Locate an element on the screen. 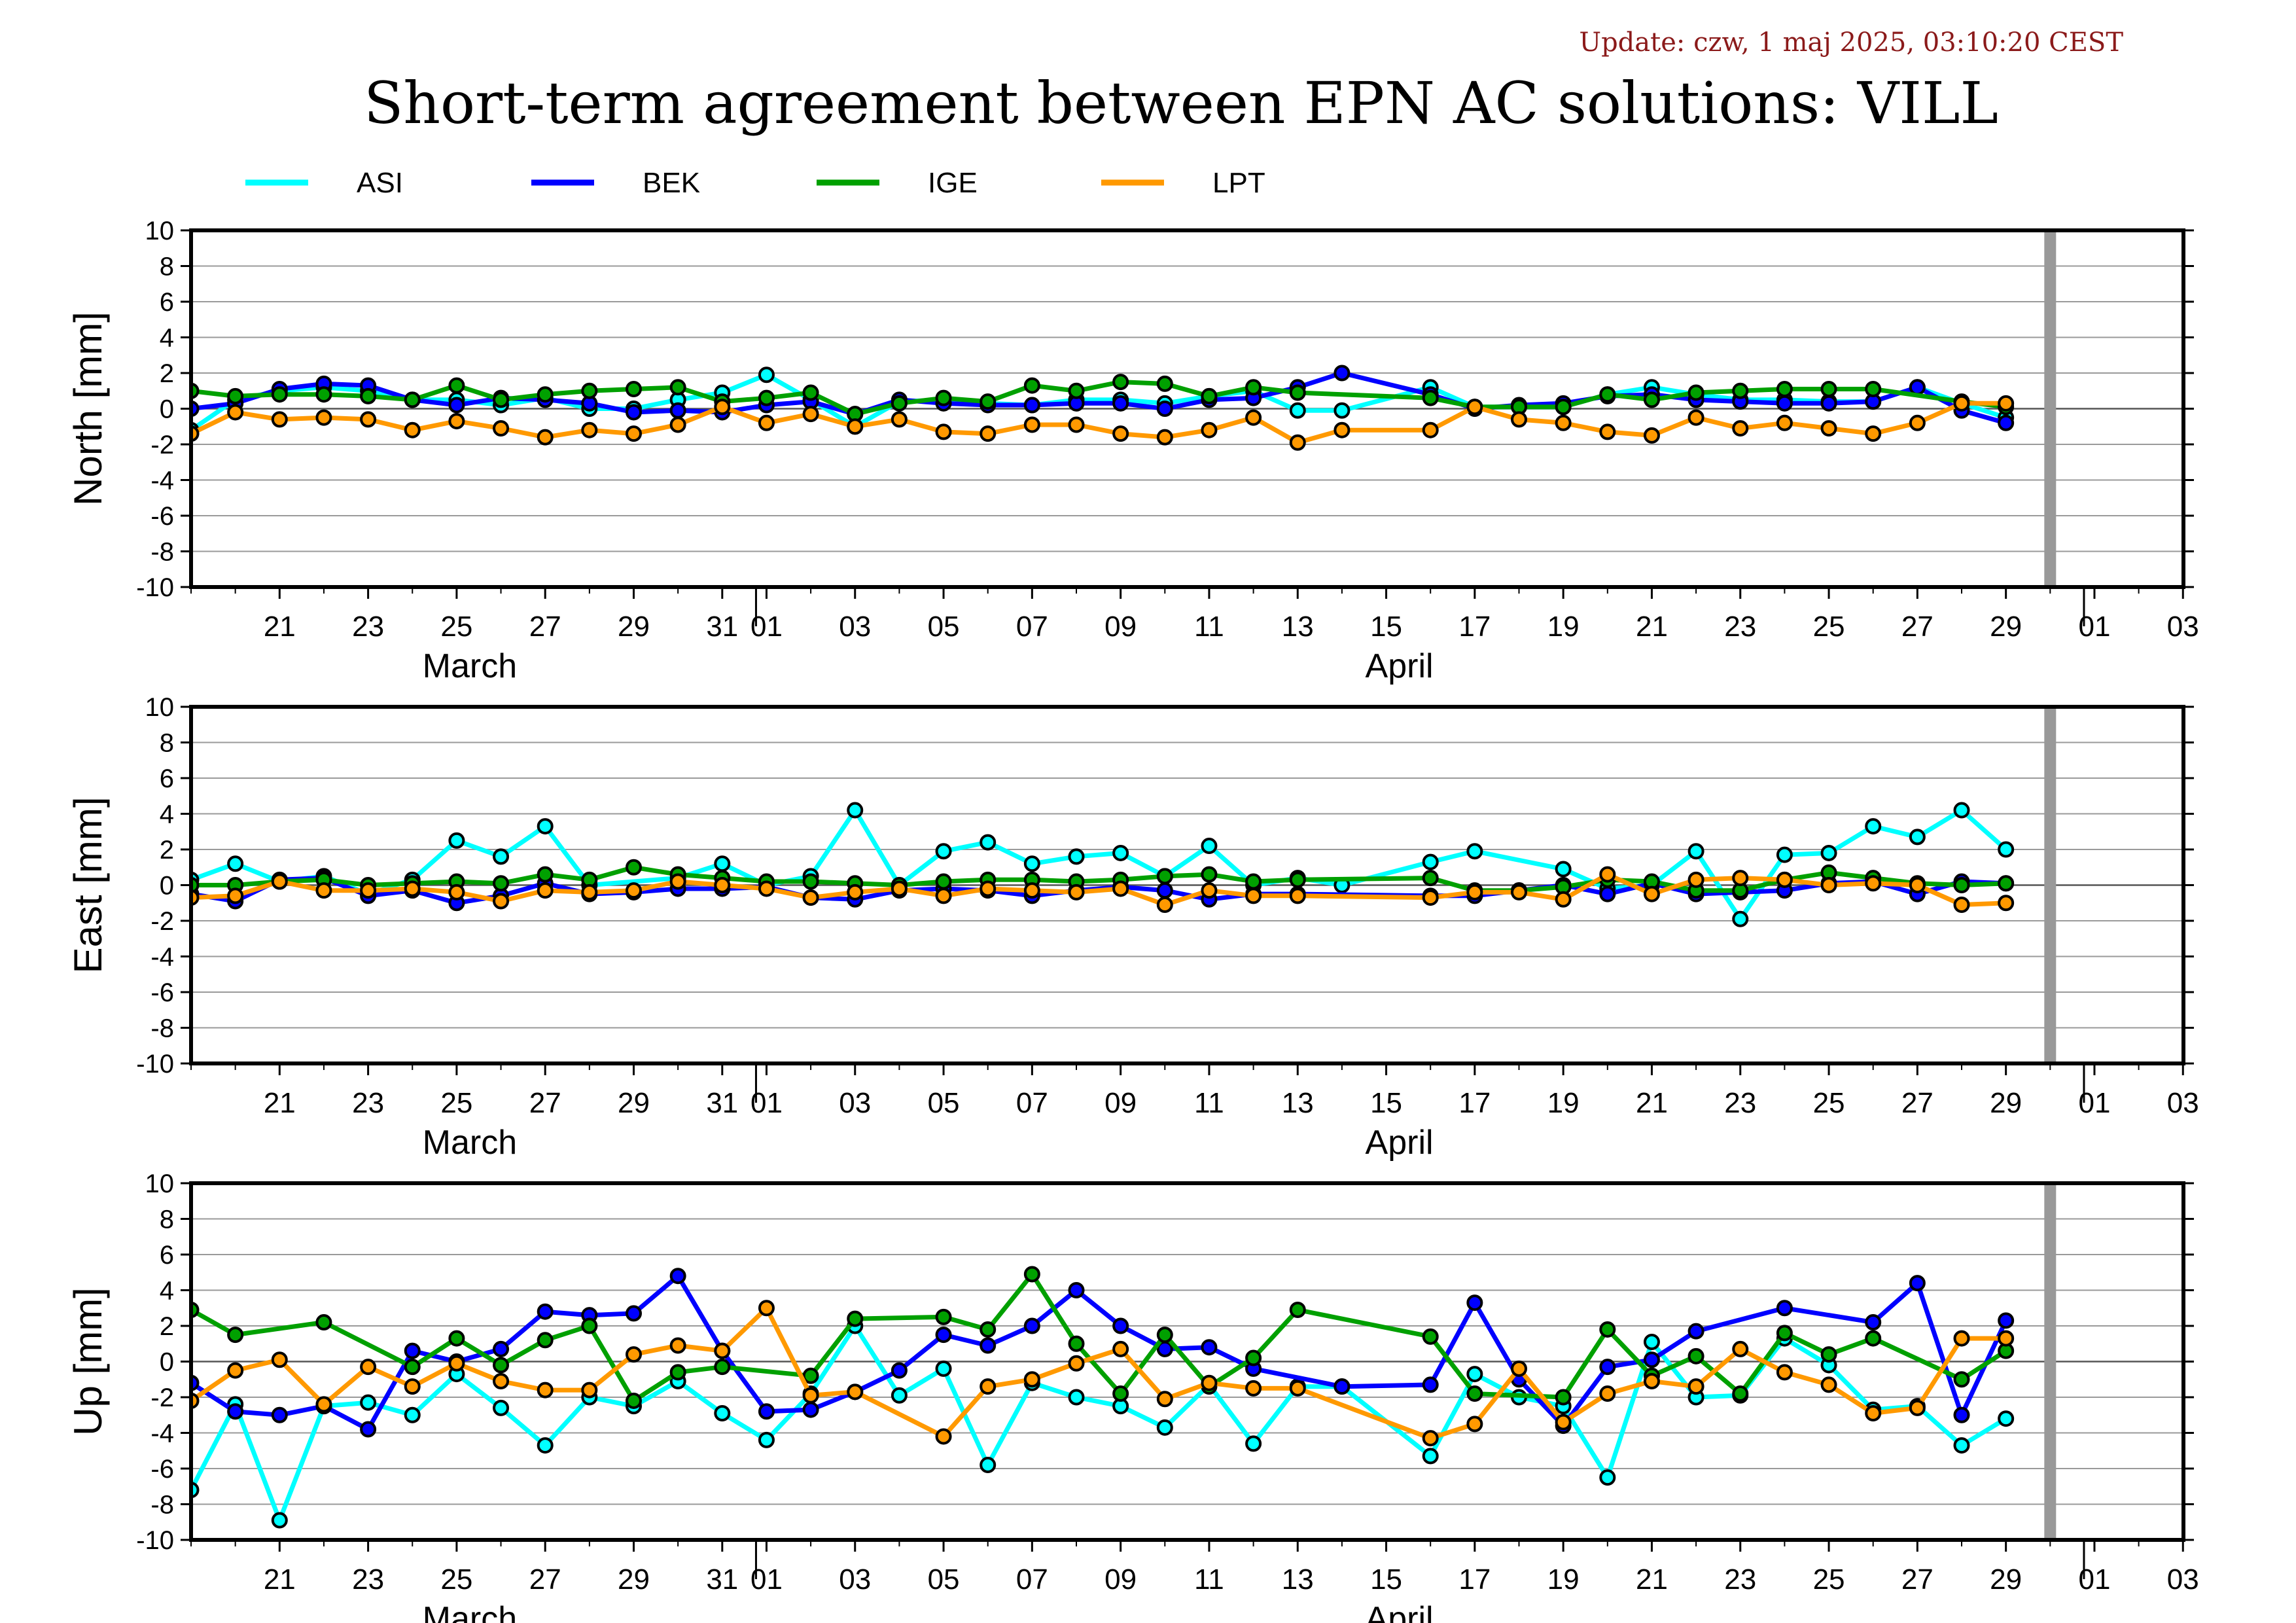 The width and height of the screenshot is (2296, 1623). x-tick-label: 19 is located at coordinates (1563, 1103).